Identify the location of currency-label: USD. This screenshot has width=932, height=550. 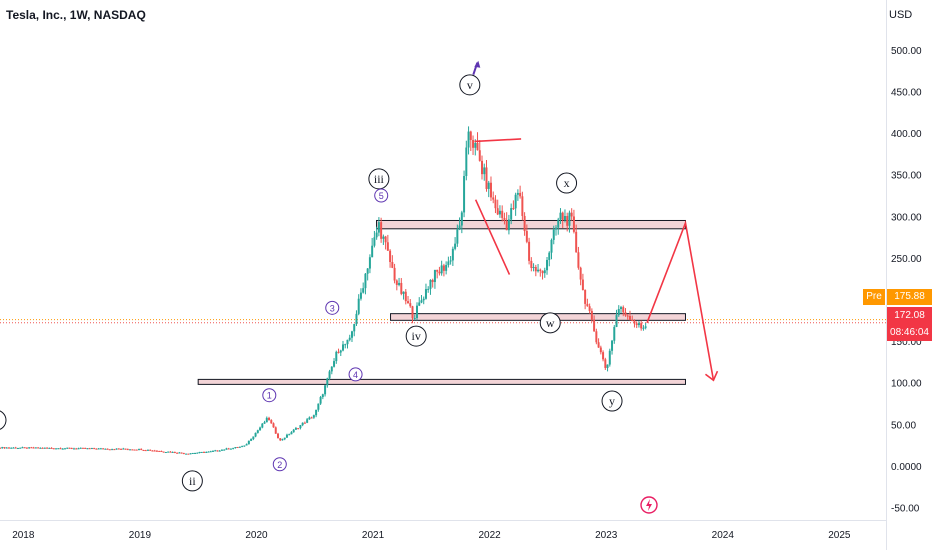
(901, 15).